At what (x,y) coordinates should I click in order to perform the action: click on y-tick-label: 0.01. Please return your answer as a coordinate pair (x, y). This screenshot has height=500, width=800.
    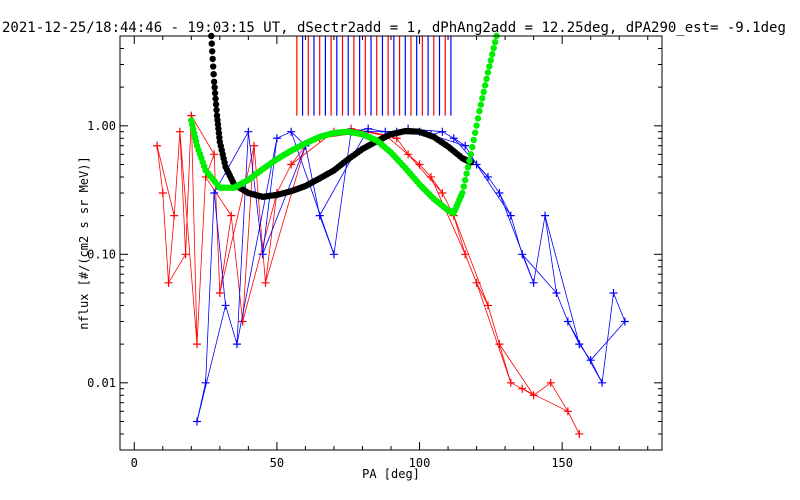
    Looking at the image, I should click on (101, 383).